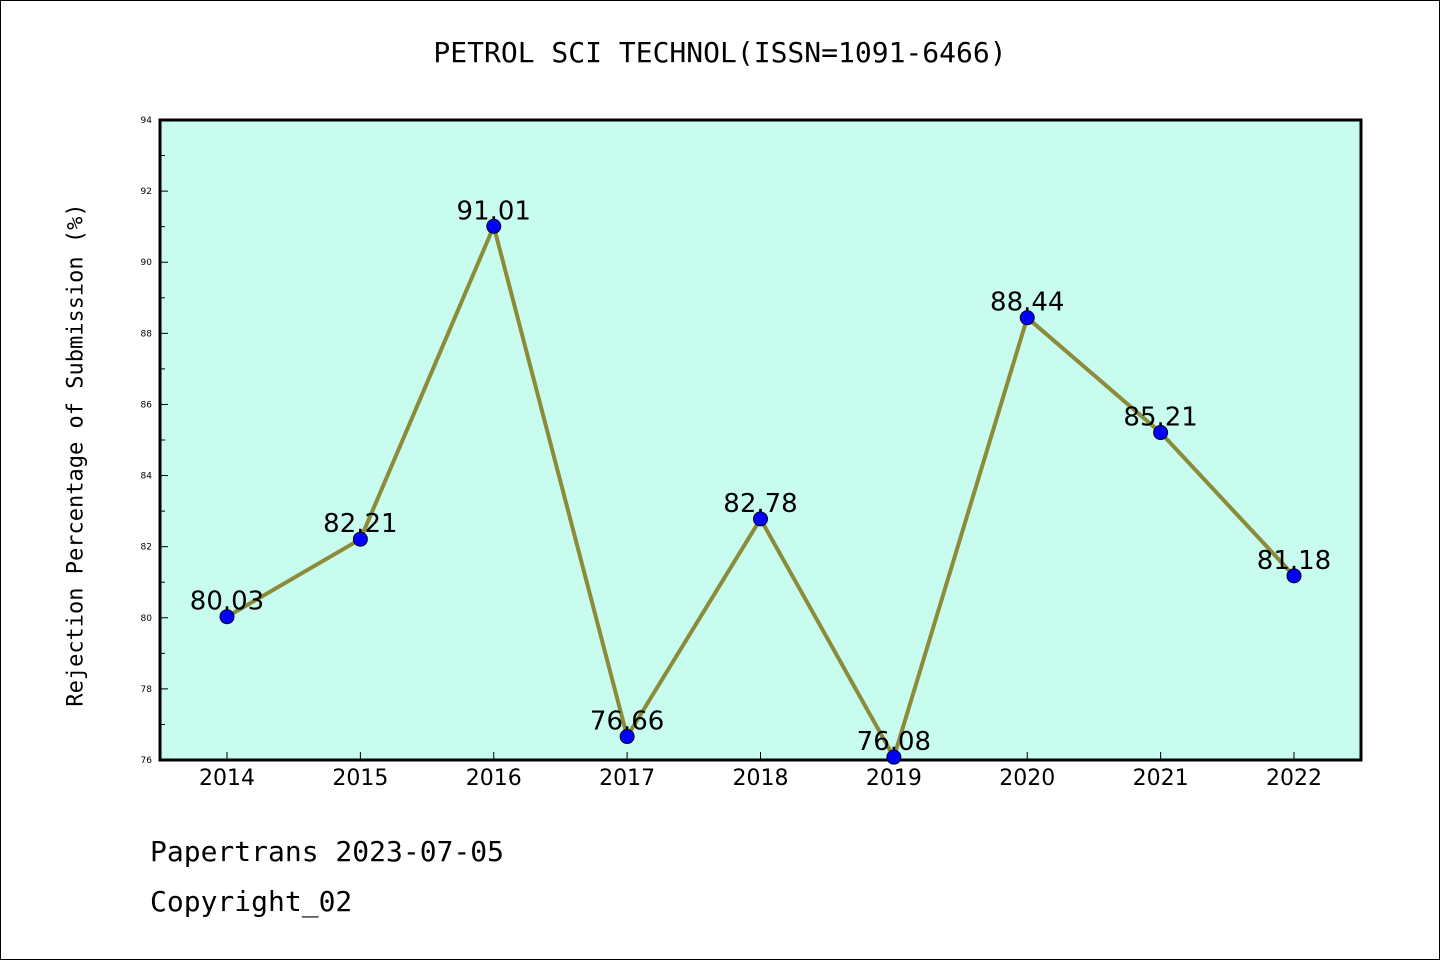 Image resolution: width=1440 pixels, height=960 pixels. What do you see at coordinates (147, 619) in the screenshot?
I see `y-tick-label: 80` at bounding box center [147, 619].